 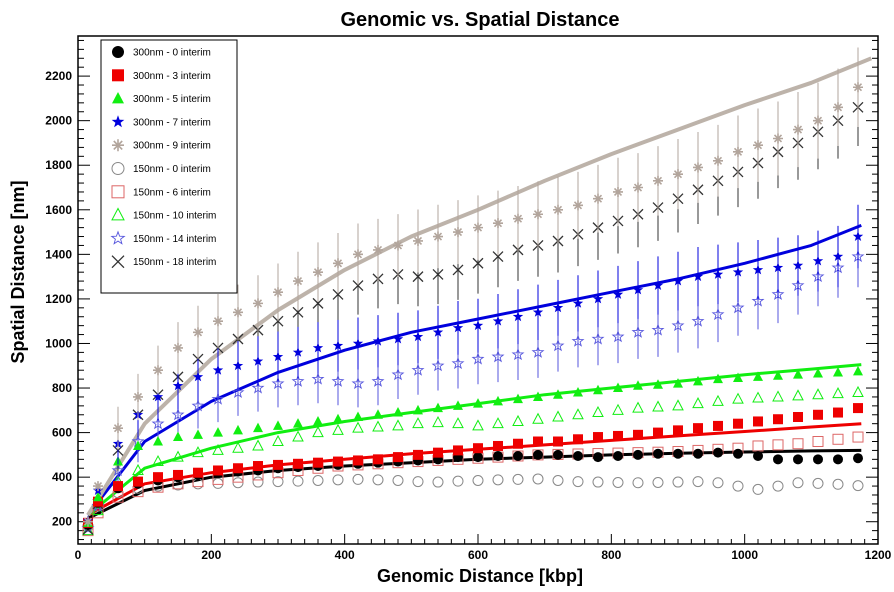 I want to click on y-tick-label: 800, so click(x=62, y=388).